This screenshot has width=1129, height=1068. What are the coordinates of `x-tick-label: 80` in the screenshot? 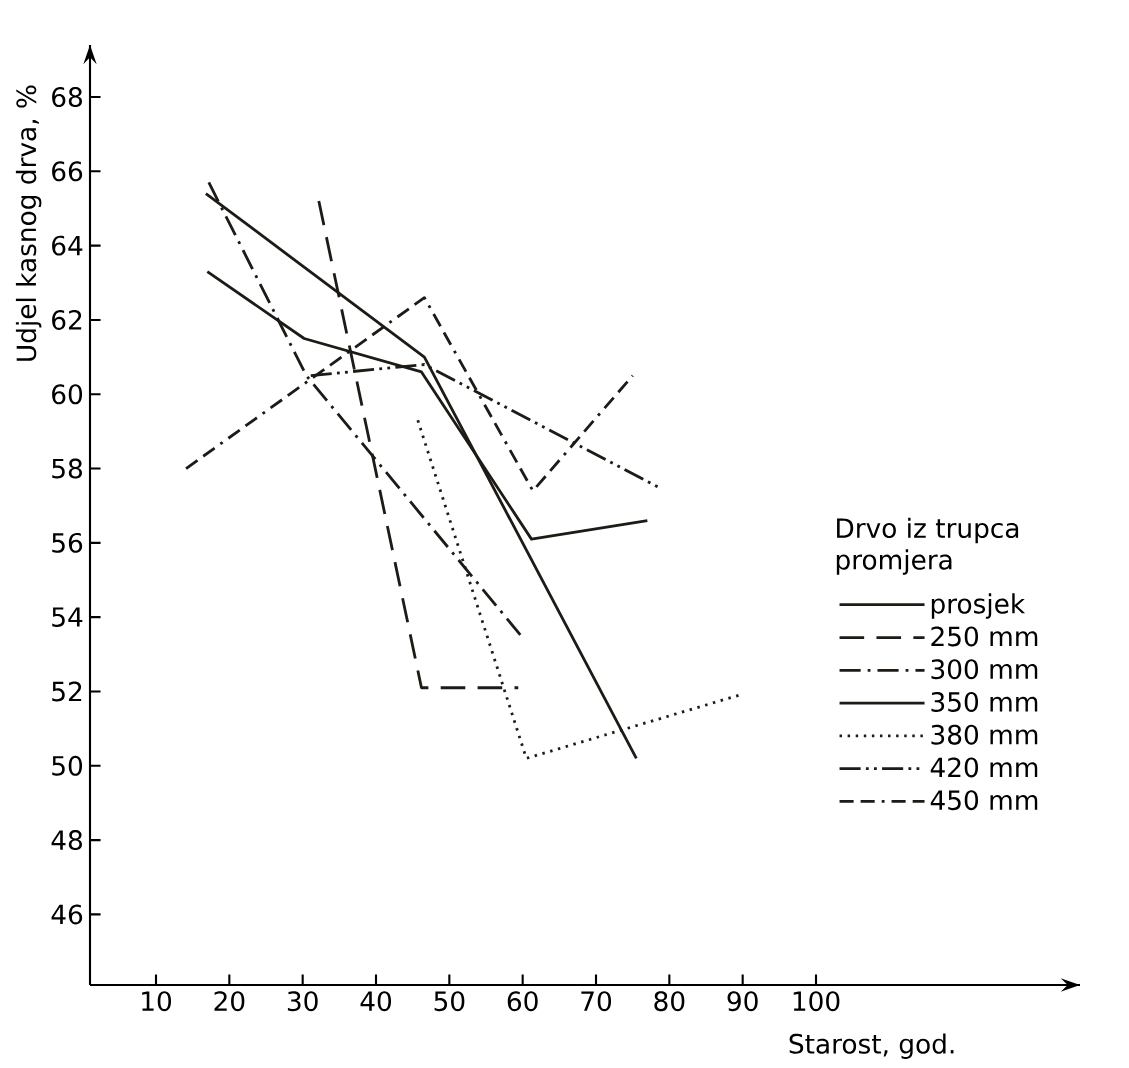 It's located at (669, 1001).